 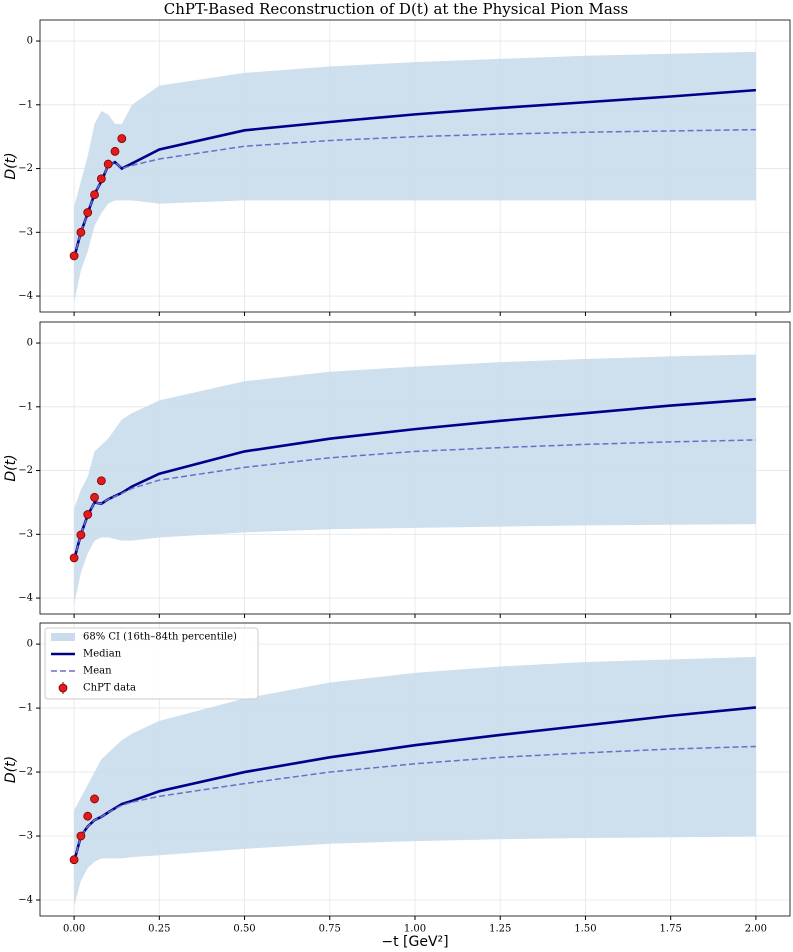 I want to click on x-tick-label: 0.00, so click(x=74, y=929).